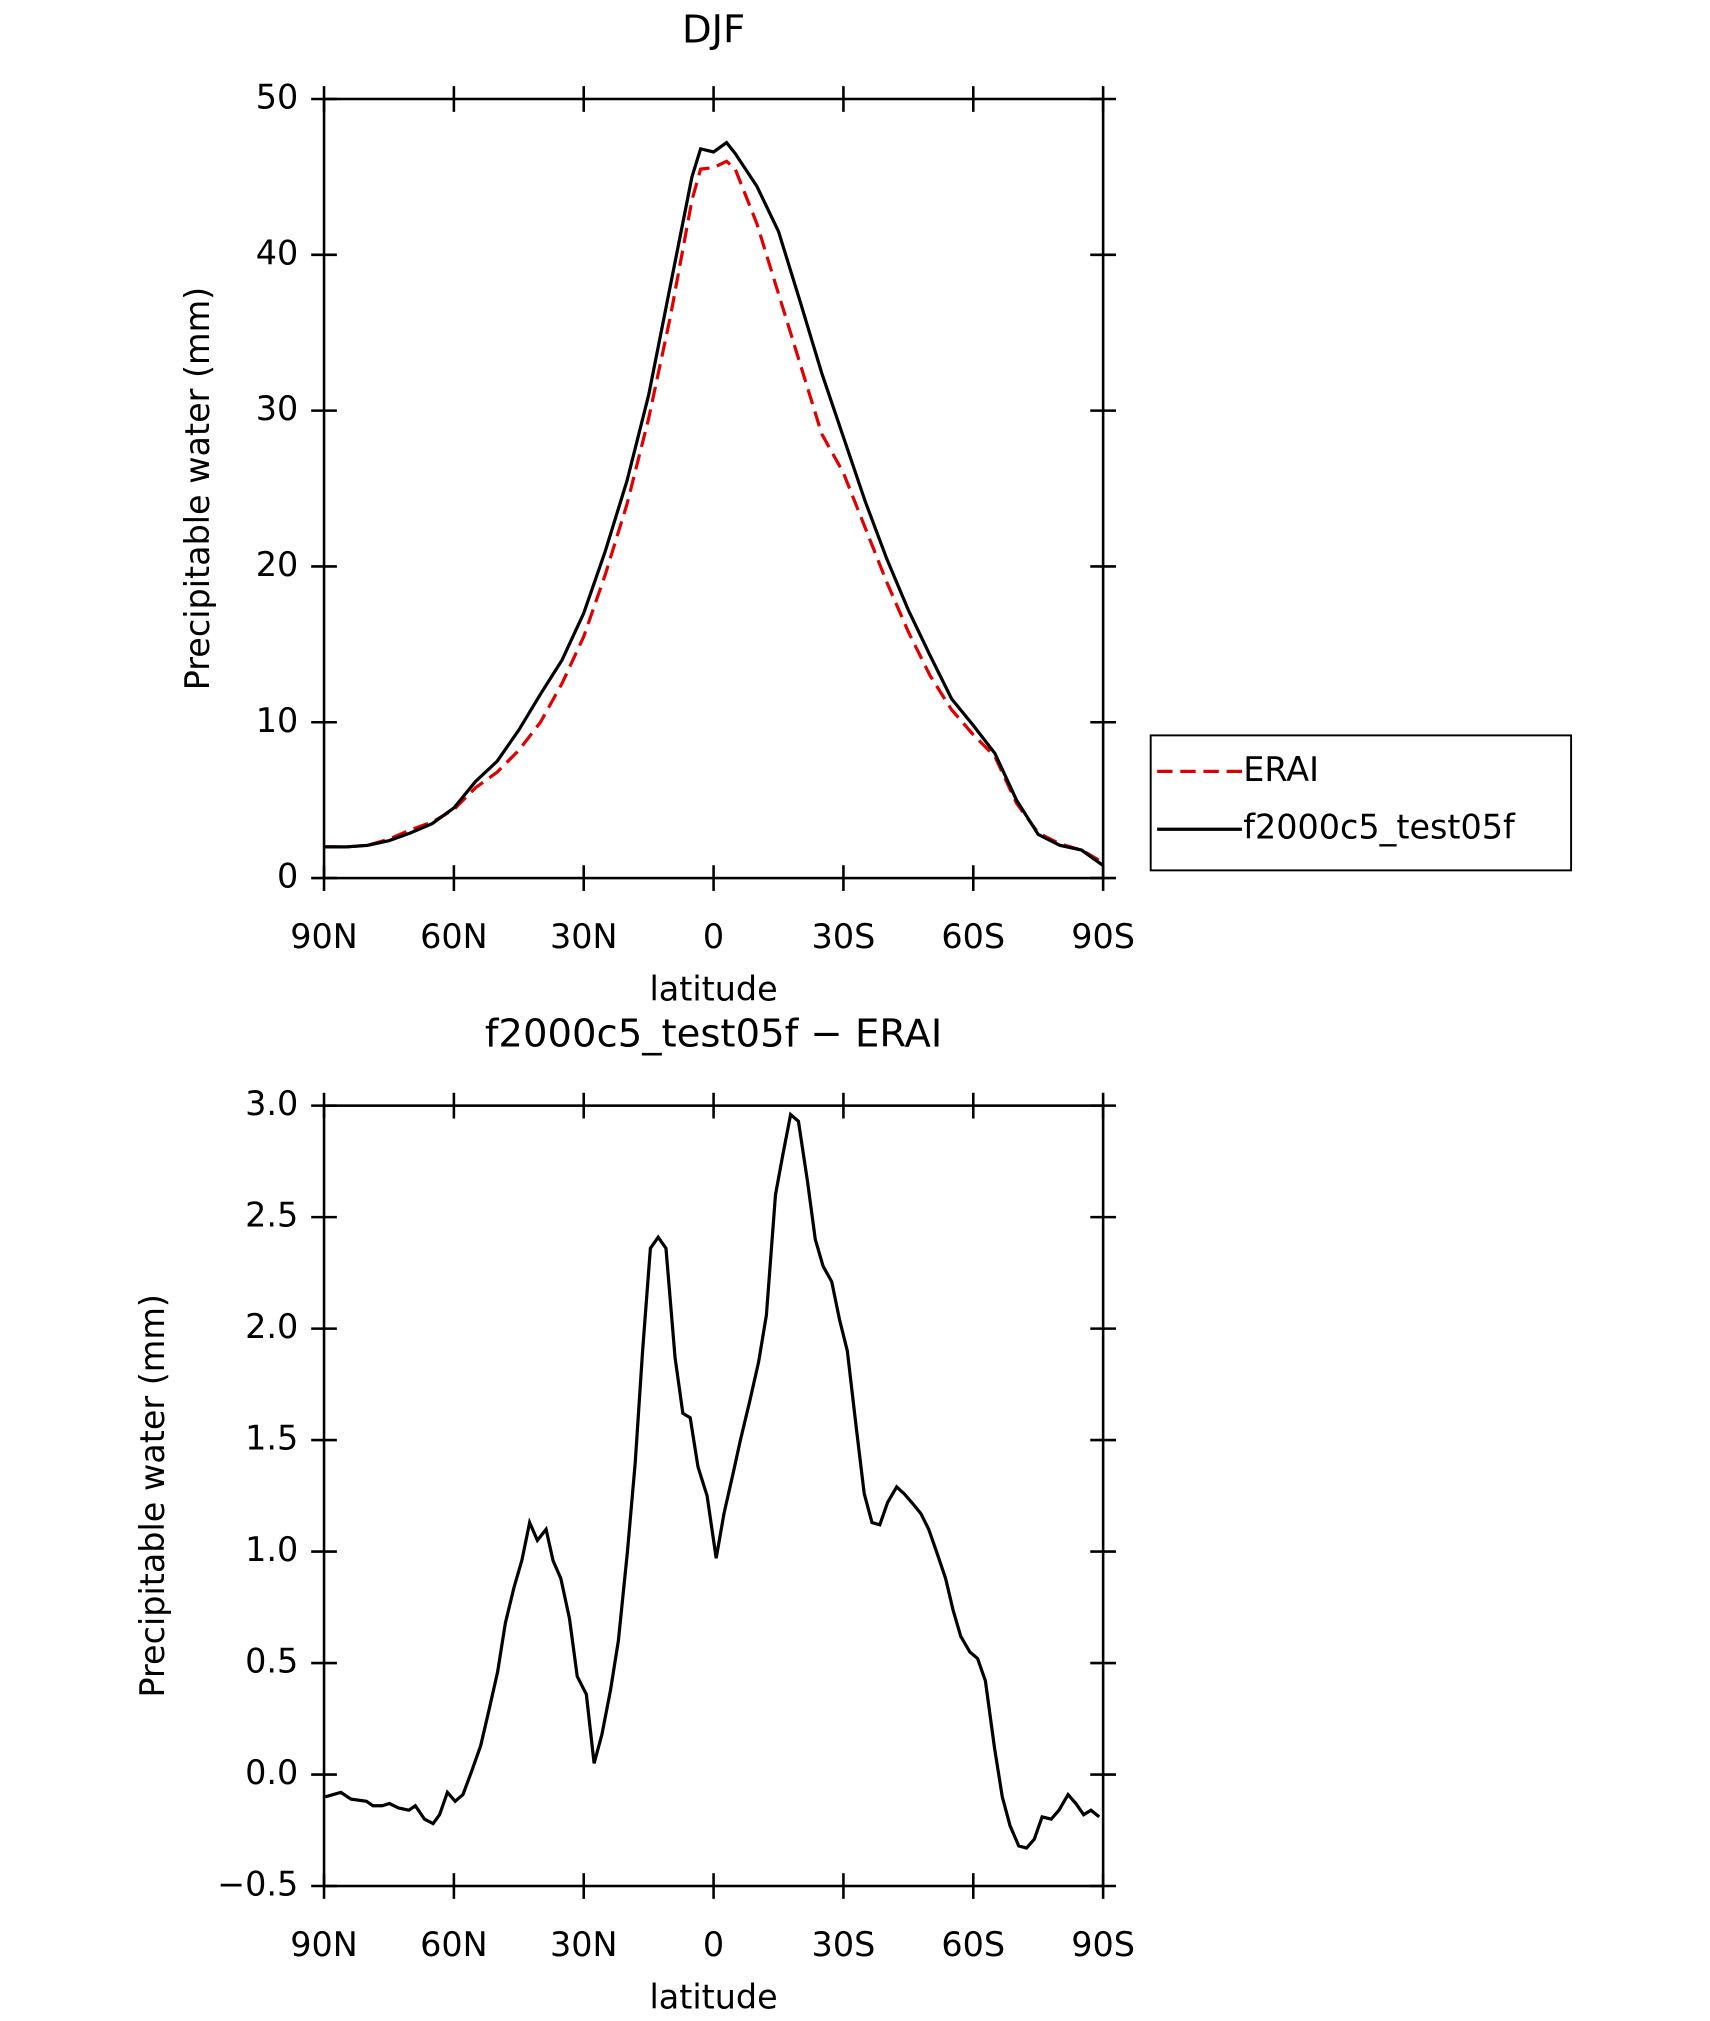 This screenshot has height=2021, width=1710. Describe the element at coordinates (271, 1549) in the screenshot. I see `y-tick-label: 1.0` at that location.